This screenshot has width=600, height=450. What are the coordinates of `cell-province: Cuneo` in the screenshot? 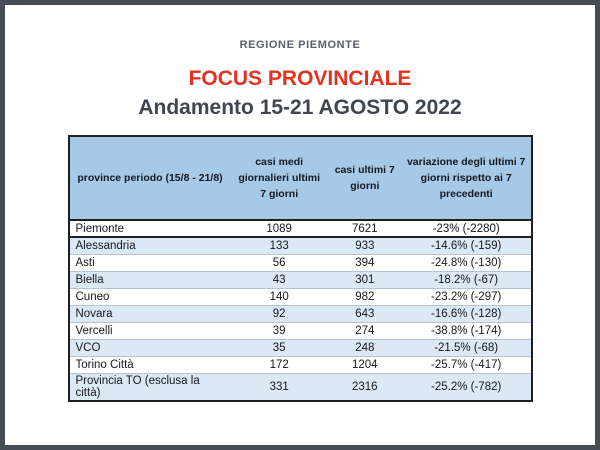 It's located at (149, 296).